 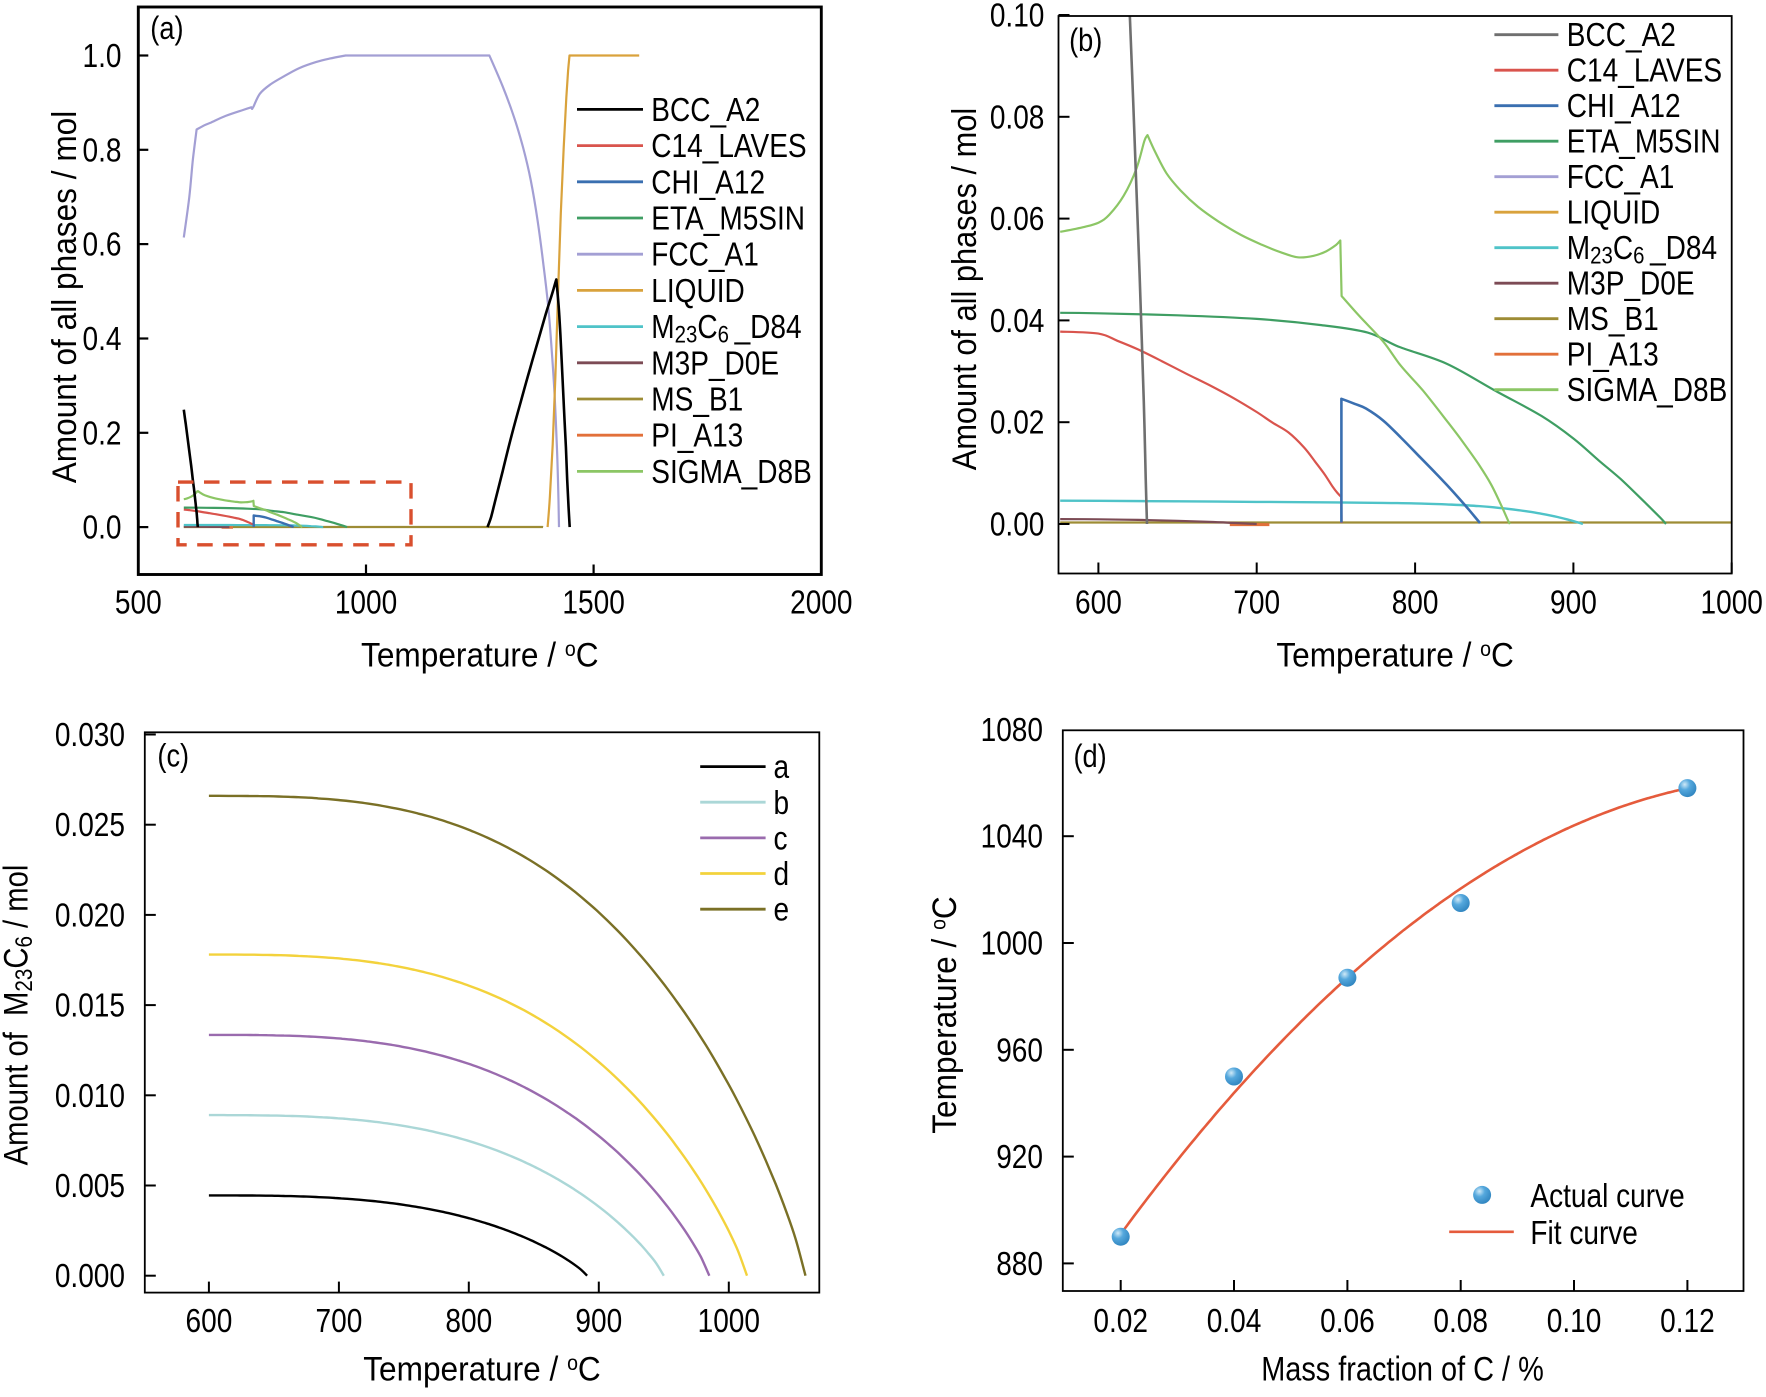 What do you see at coordinates (1090, 757) in the screenshot?
I see `svg-text: (d)` at bounding box center [1090, 757].